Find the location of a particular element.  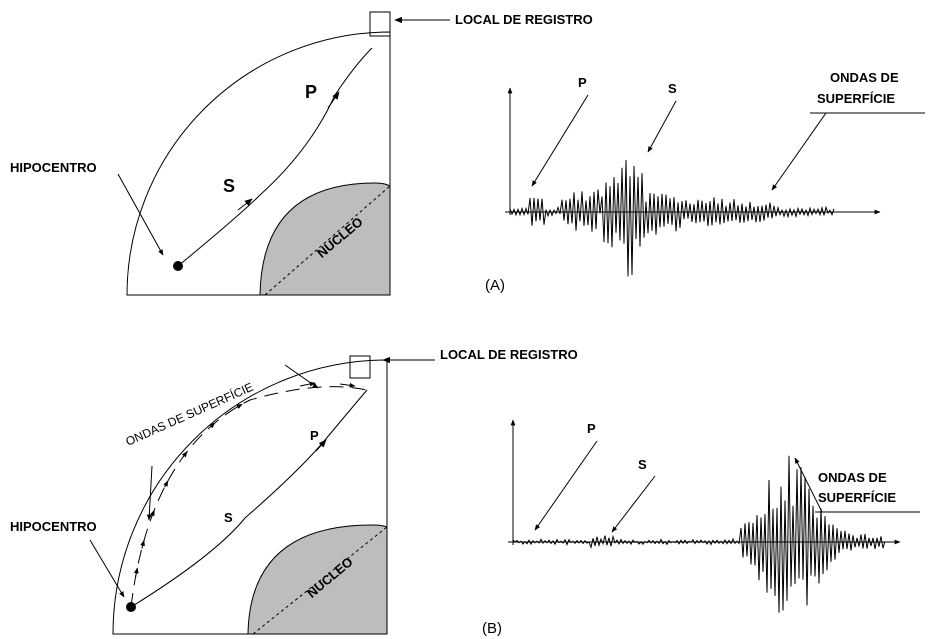

panel-label: (B) is located at coordinates (492, 628).